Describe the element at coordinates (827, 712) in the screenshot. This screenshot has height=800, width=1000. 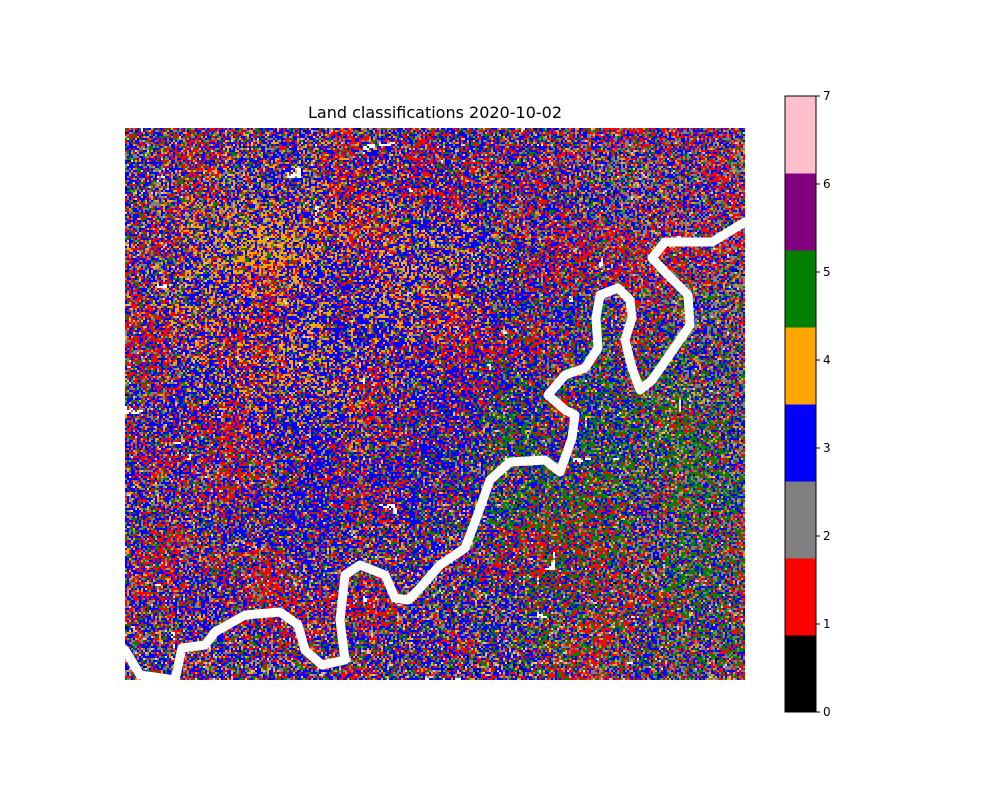
I see `colorbar-tick-label-0: 0` at that location.